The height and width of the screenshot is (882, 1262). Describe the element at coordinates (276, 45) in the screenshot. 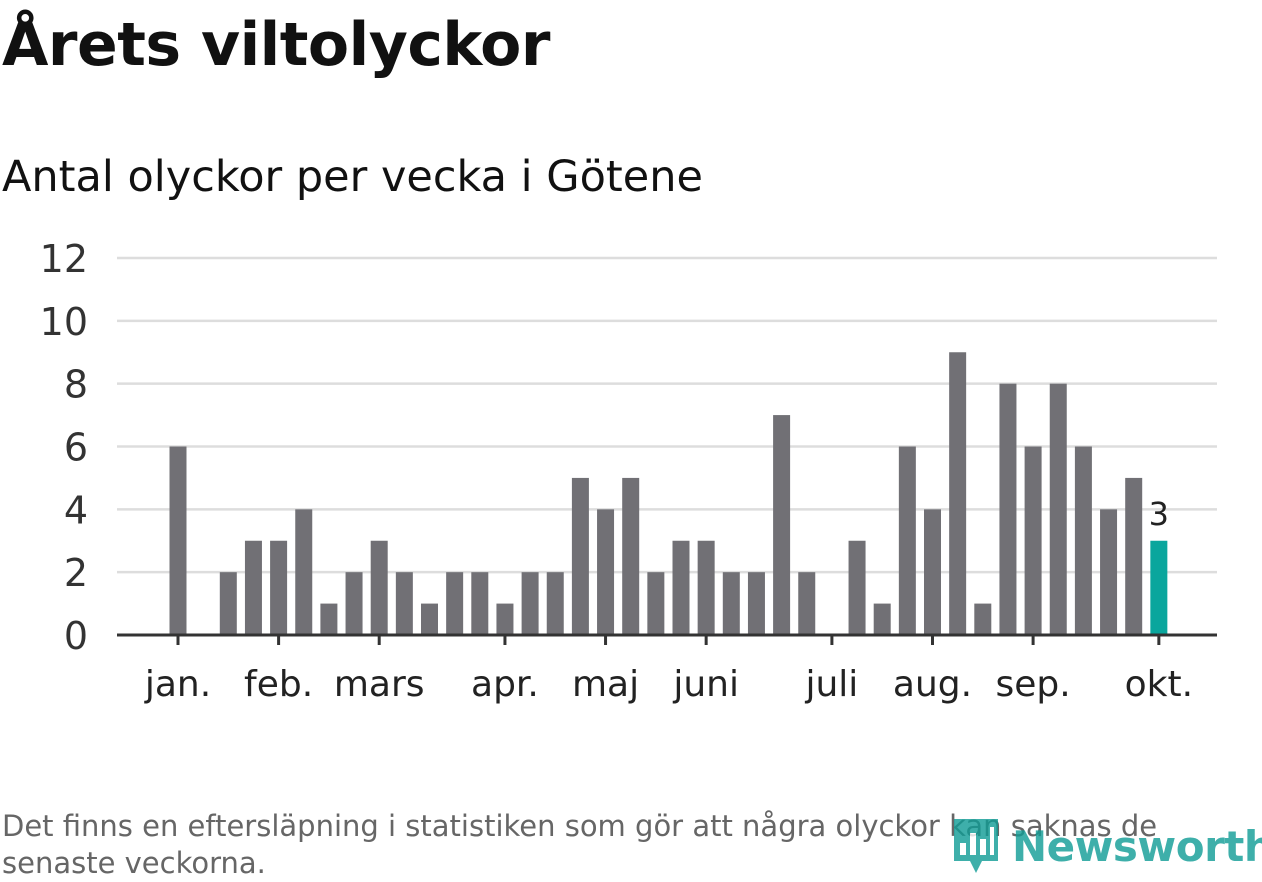

I see `chart-title: Årets viltolyckor` at that location.